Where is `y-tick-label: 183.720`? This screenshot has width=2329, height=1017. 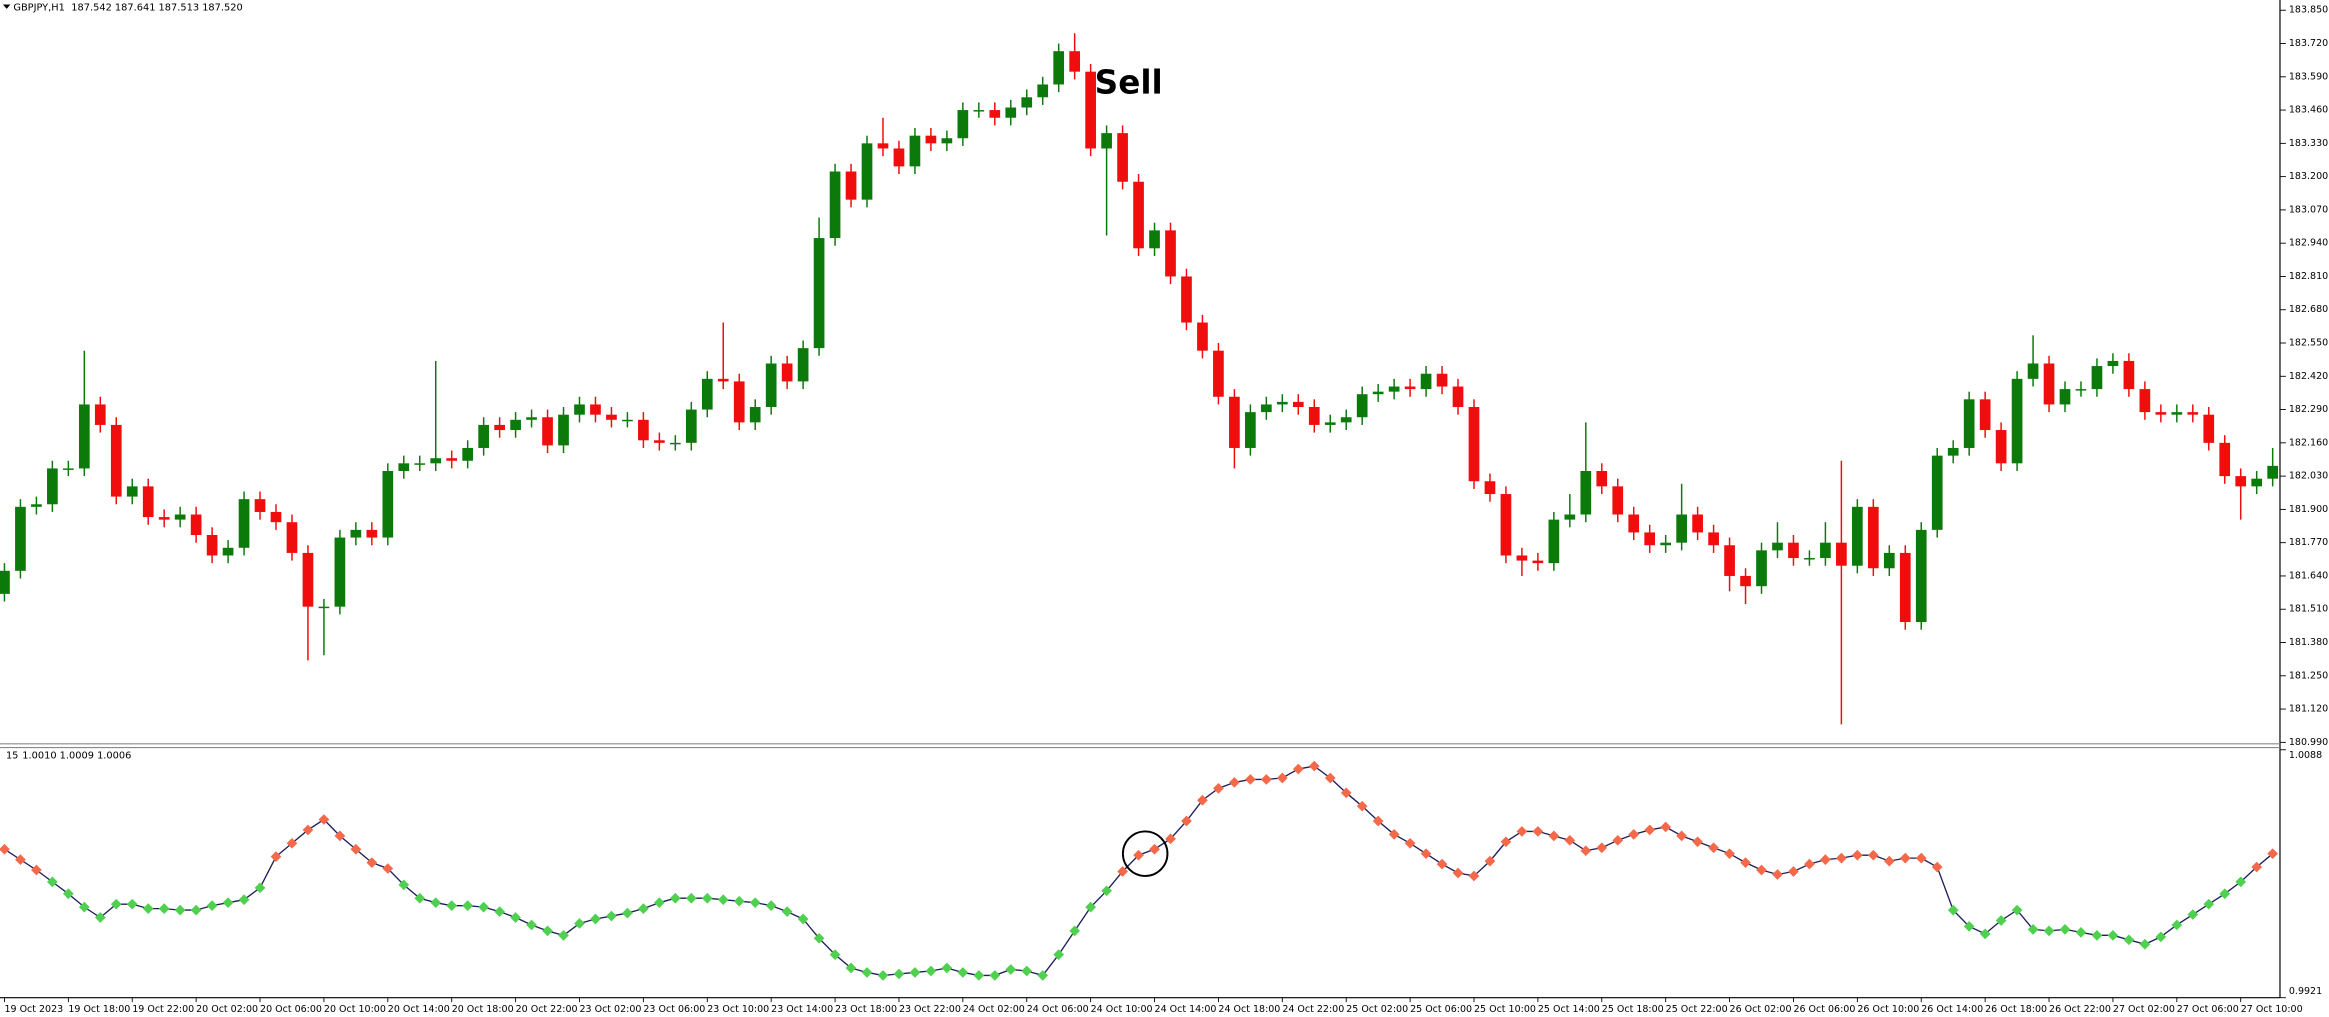 y-tick-label: 183.720 is located at coordinates (2308, 43).